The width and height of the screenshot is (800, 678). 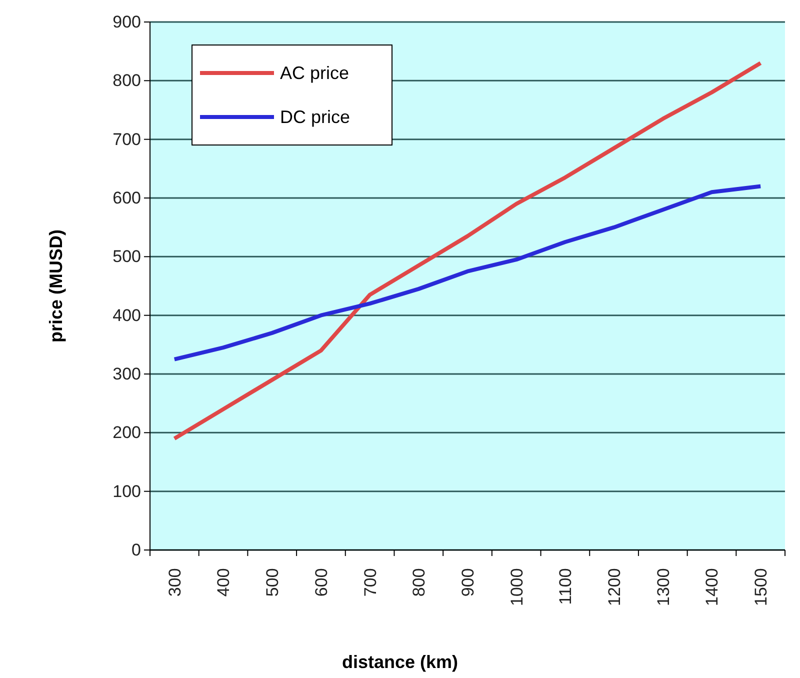 I want to click on y-tick-label: 600, so click(x=126, y=198).